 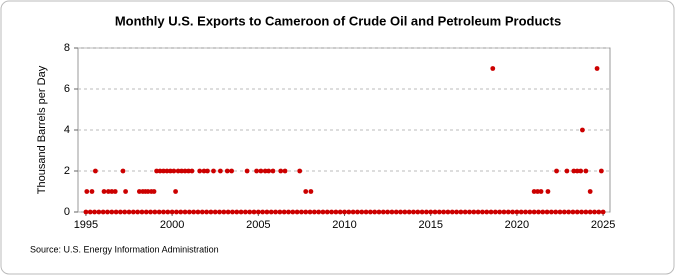 I want to click on x-tick-label: 1995, so click(x=86, y=225).